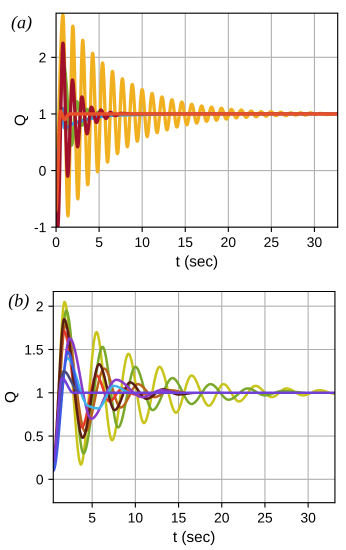 Image resolution: width=346 pixels, height=550 pixels. Describe the element at coordinates (22, 24) in the screenshot. I see `chart-title: (a)` at that location.